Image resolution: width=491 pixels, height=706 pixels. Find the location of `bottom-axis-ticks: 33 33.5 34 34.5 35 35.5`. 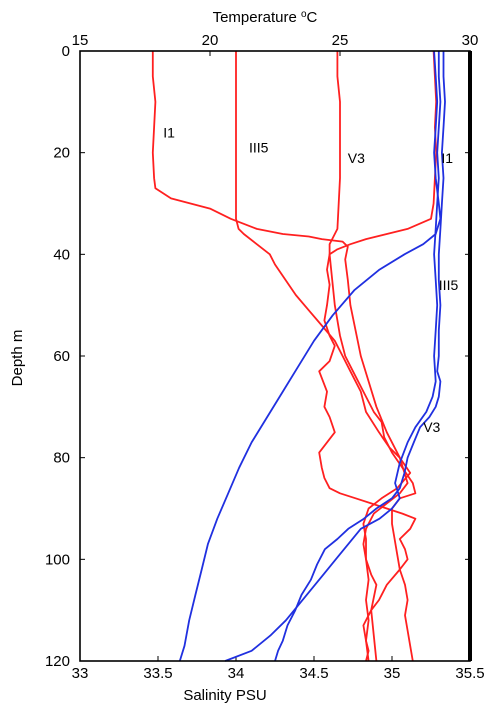

bottom-axis-ticks: 33 33.5 34 34.5 35 35.5 is located at coordinates (278, 669).